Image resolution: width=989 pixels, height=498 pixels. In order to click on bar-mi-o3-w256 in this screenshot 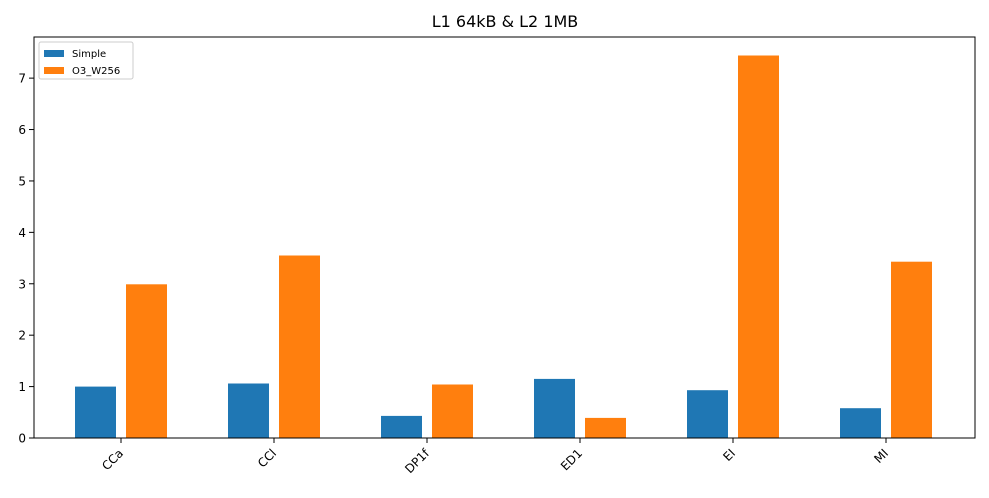, I will do `click(911, 349)`.